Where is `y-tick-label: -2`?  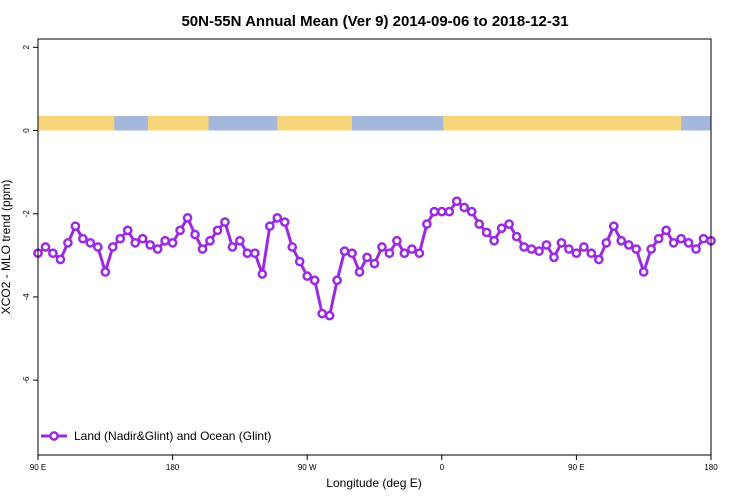 y-tick-label: -2 is located at coordinates (26, 214).